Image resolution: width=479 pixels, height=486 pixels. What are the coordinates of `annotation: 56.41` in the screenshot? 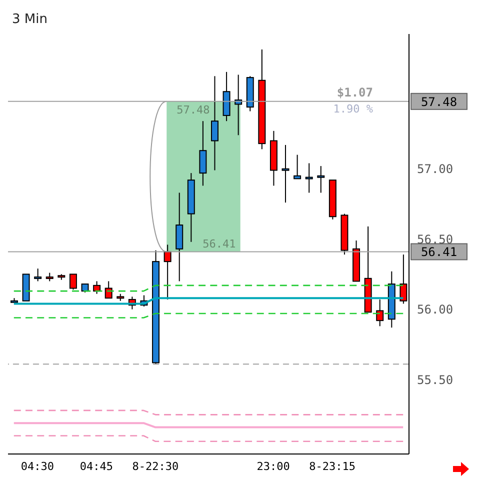 It's located at (219, 244).